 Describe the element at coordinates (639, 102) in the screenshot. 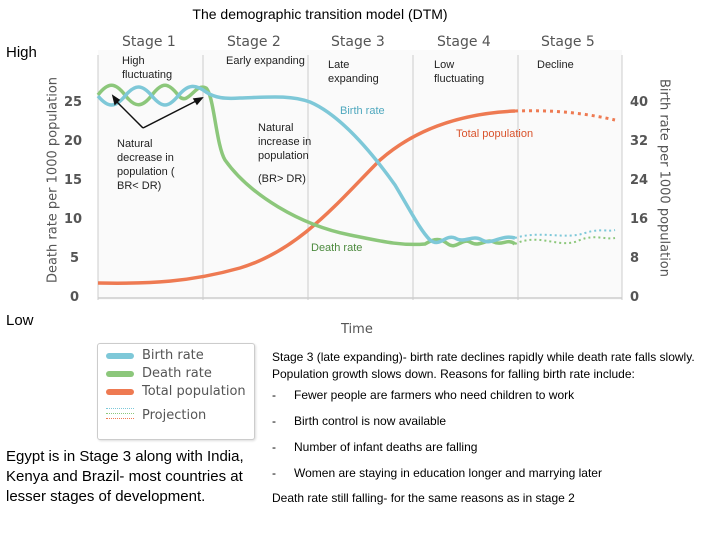

I see `right-tick: 40` at that location.